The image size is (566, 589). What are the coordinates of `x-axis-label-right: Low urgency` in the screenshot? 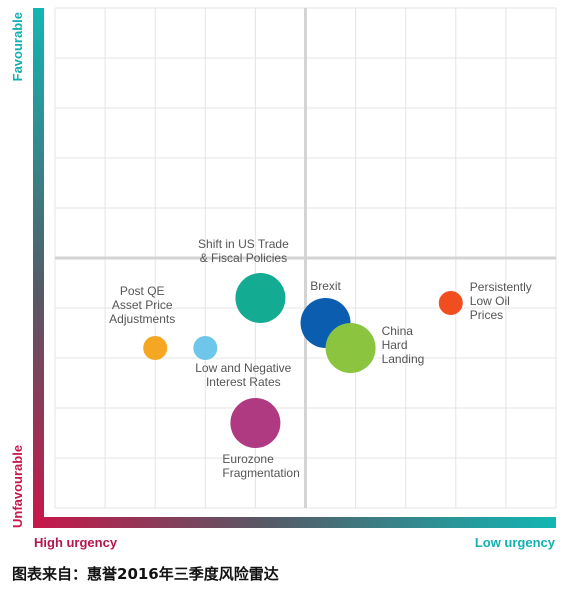 It's located at (515, 542).